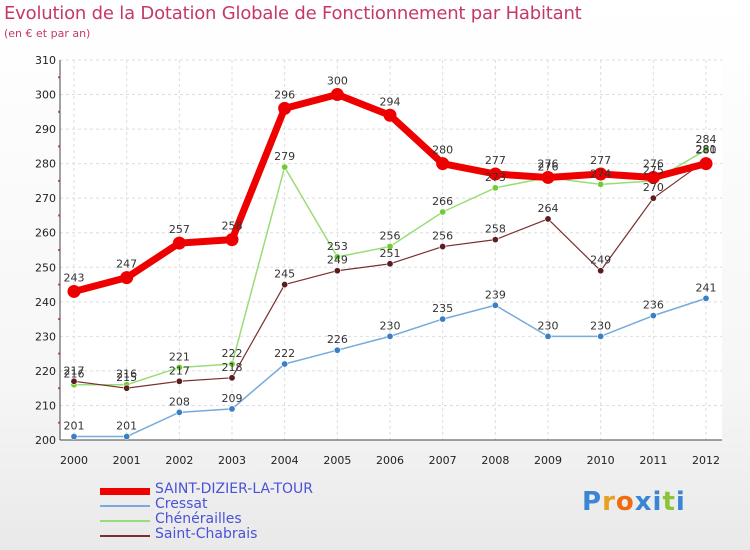 This screenshot has height=550, width=750. I want to click on data-label: 264, so click(548, 208).